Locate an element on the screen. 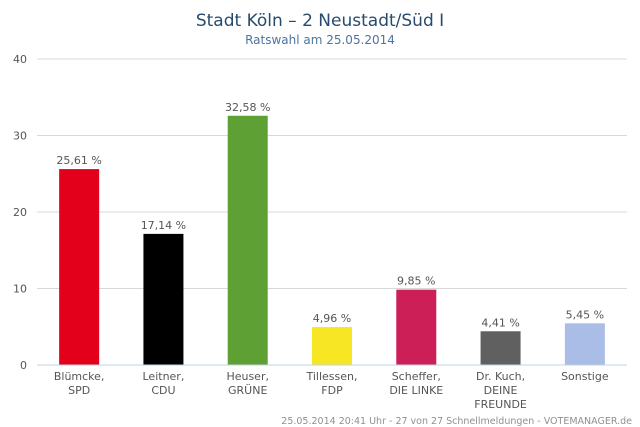 This screenshot has width=640, height=427. data-label: 9,85 % is located at coordinates (416, 281).